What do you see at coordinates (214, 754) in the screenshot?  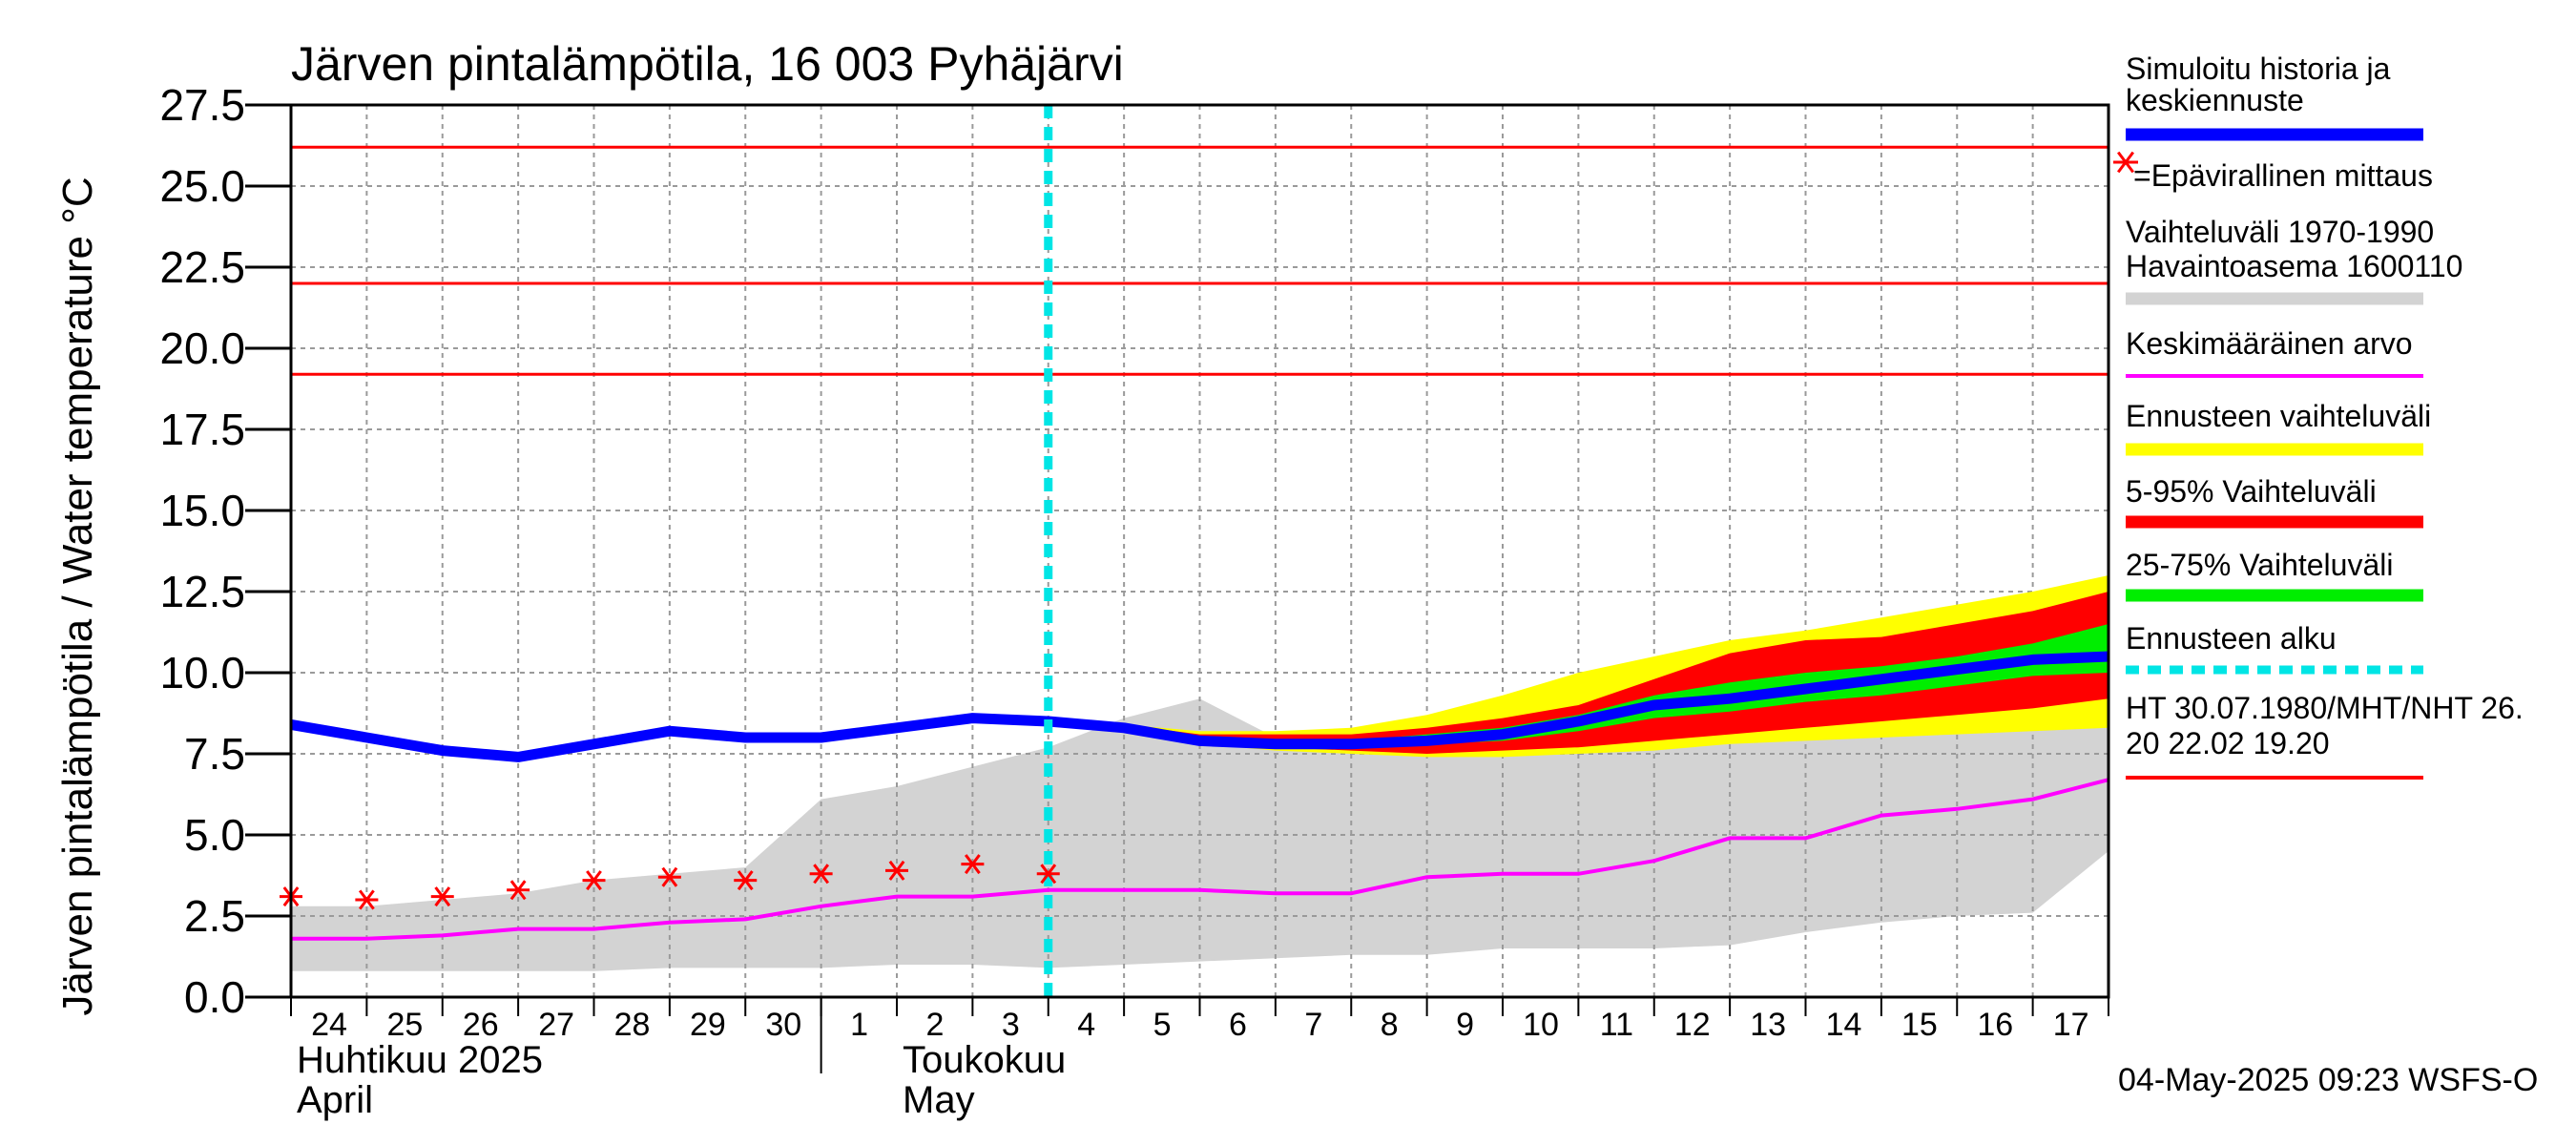 I see `y-tick-label: 7.5` at bounding box center [214, 754].